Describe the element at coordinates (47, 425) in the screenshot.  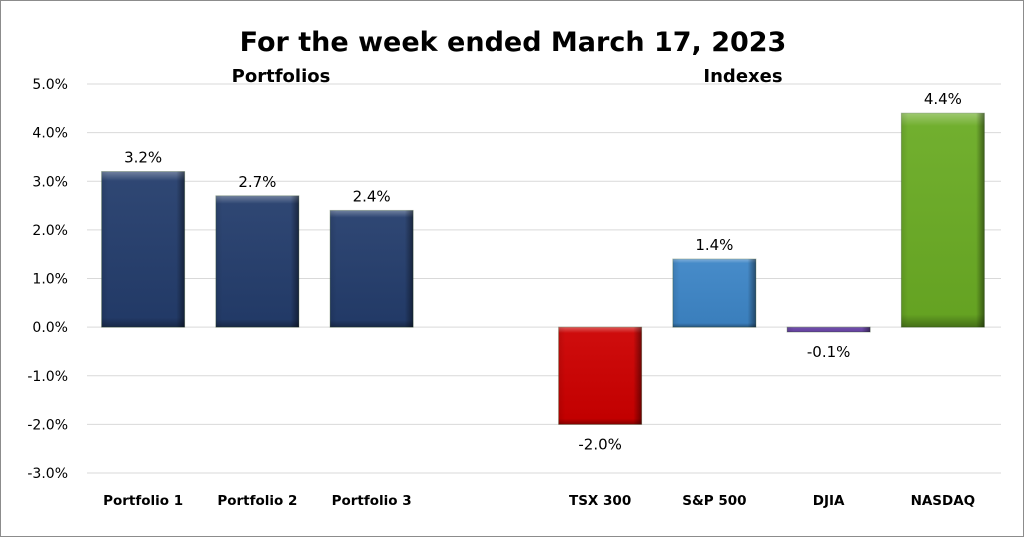
I see `y-tick-label: -2.0%` at that location.